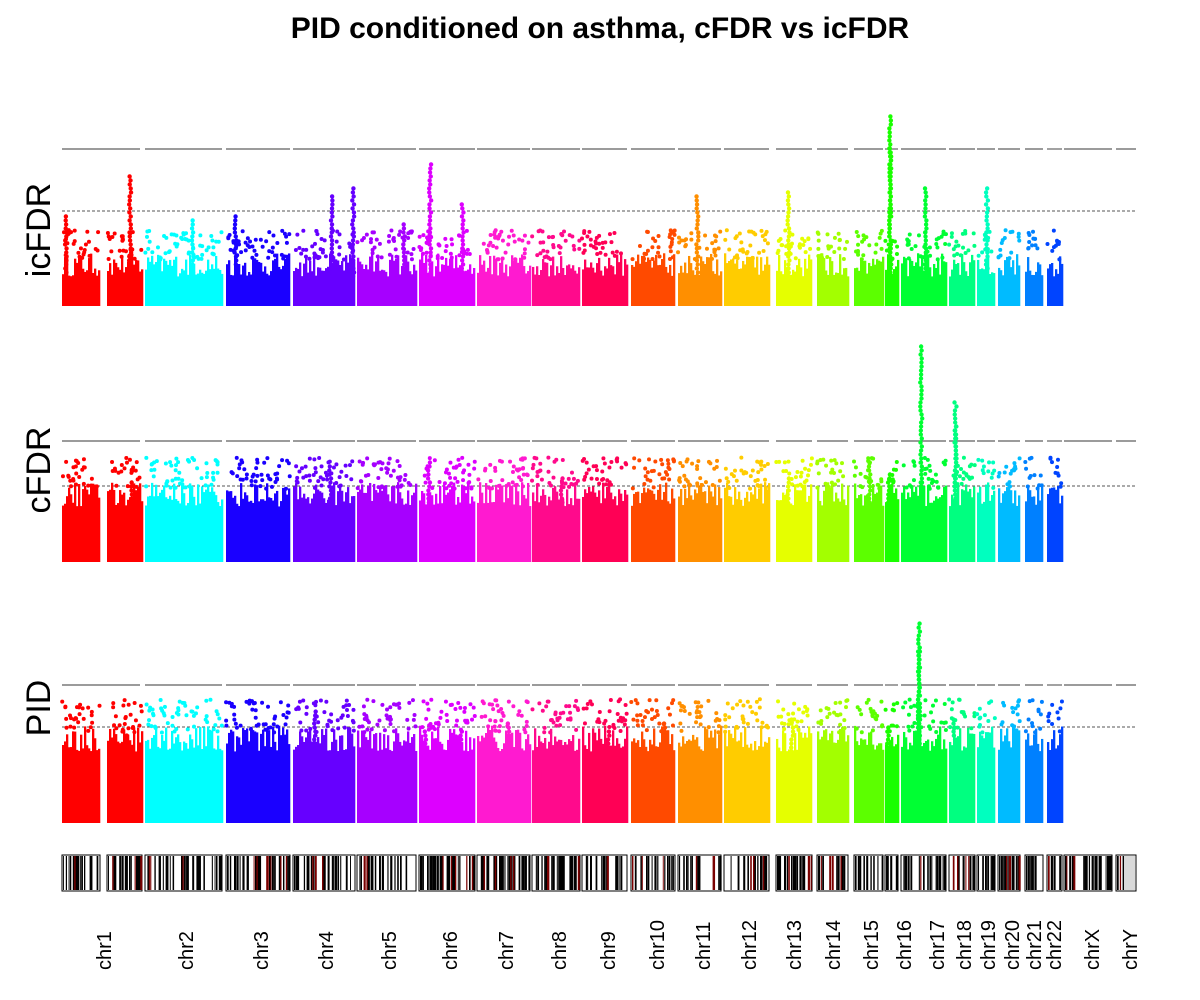 Image resolution: width=1200 pixels, height=1000 pixels. I want to click on series-chr6, so click(448, 760).